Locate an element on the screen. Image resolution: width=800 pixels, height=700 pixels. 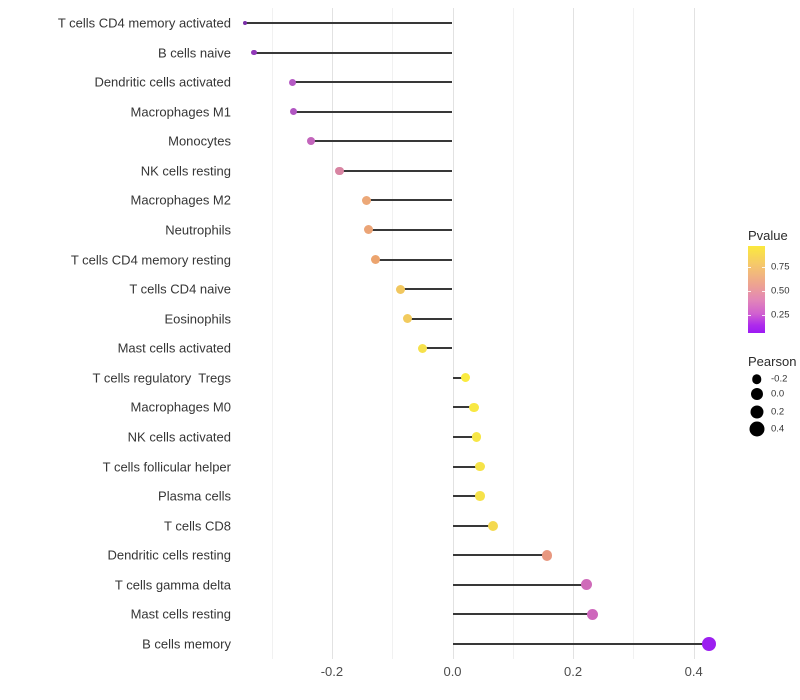
category-label: NK cells resting is located at coordinates (185, 171).